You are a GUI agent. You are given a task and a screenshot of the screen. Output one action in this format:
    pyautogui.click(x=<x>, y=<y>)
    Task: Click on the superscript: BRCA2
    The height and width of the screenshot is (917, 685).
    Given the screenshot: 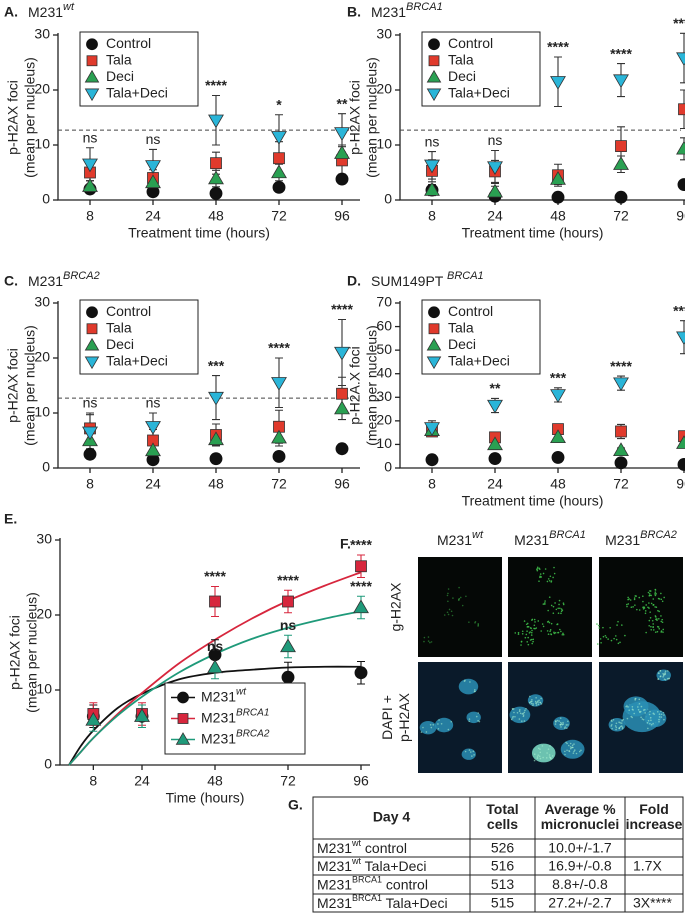 What is the action you would take?
    pyautogui.click(x=81, y=276)
    